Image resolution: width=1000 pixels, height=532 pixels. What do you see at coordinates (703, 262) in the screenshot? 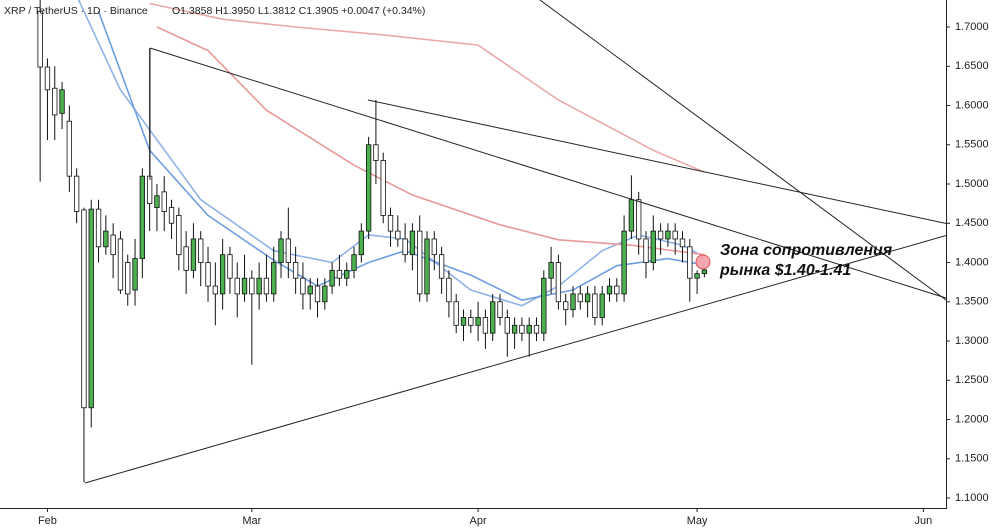
I see `annotation-marker` at bounding box center [703, 262].